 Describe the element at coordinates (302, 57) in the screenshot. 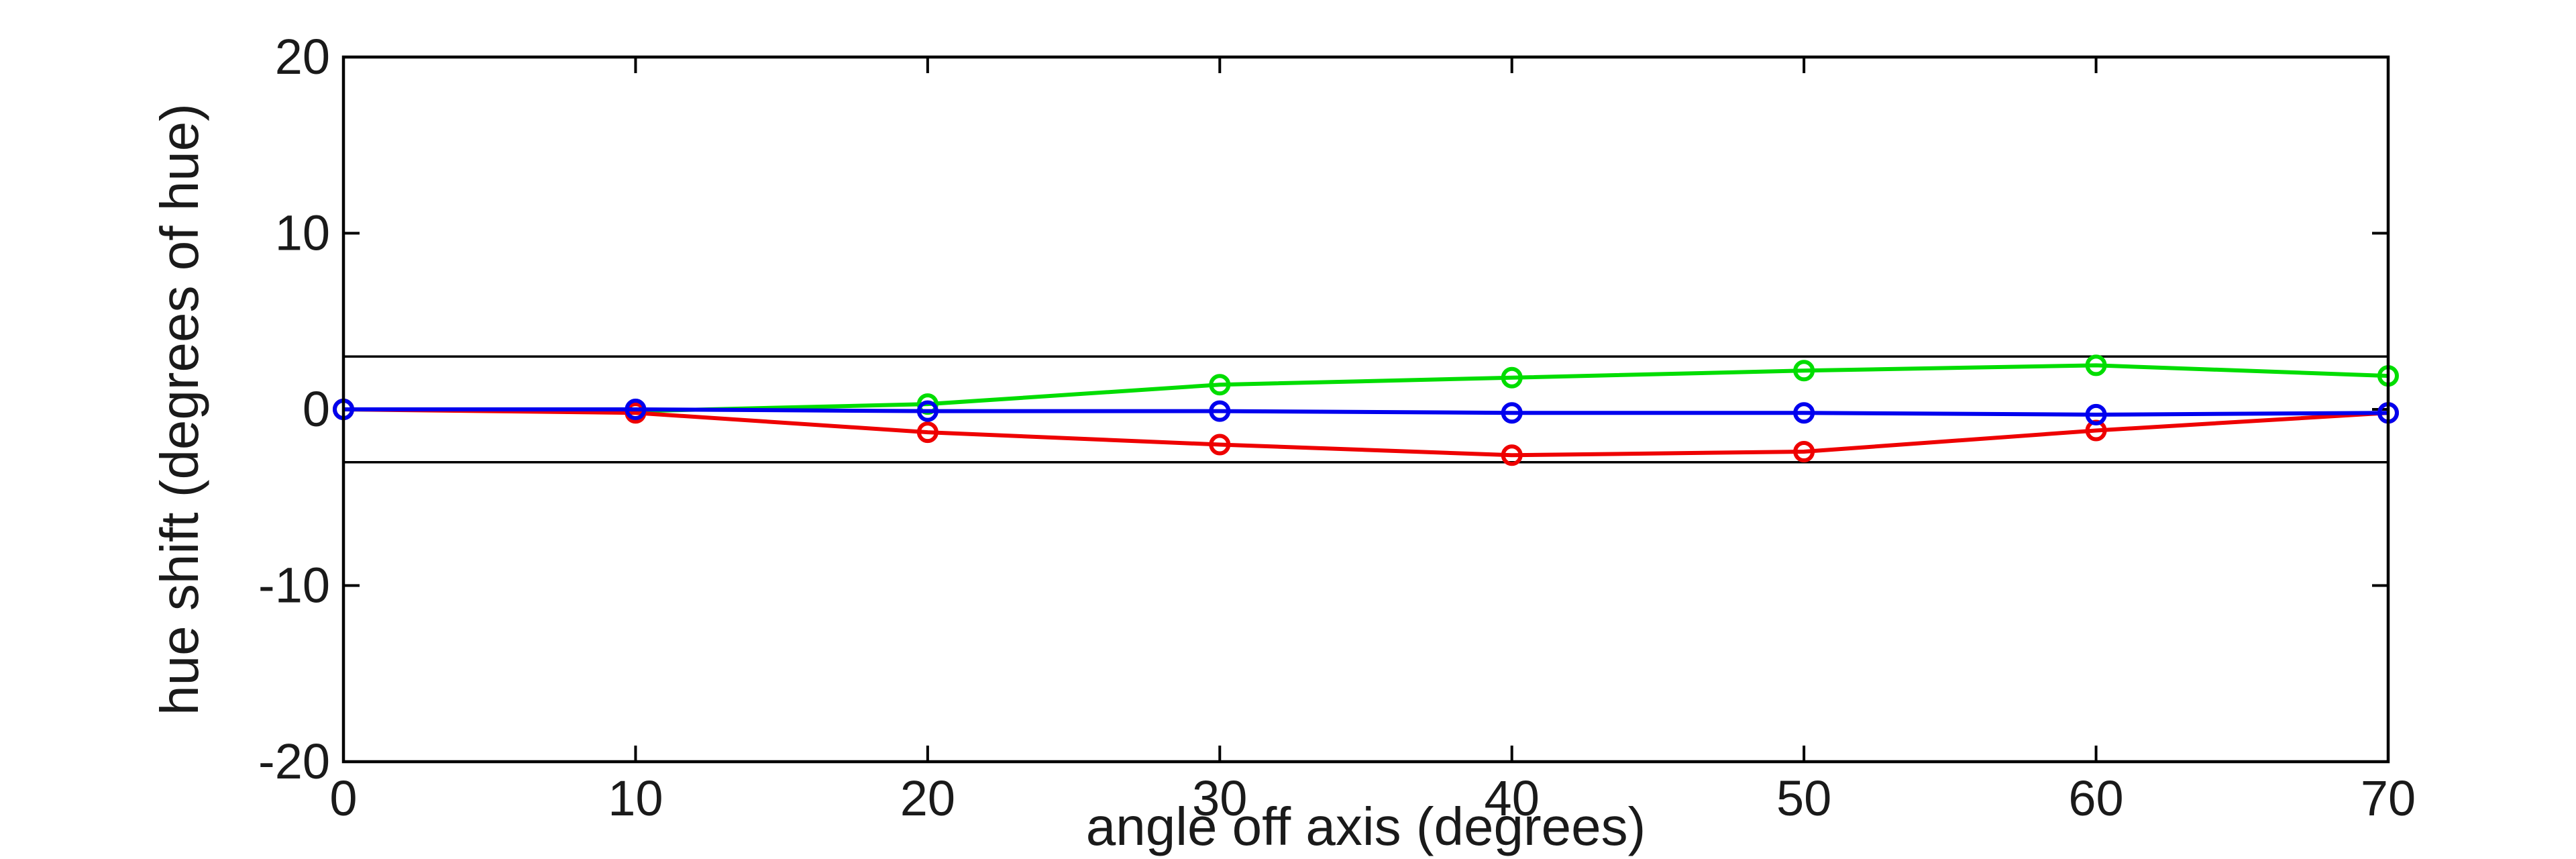

I see `y-tick-label: 20` at that location.